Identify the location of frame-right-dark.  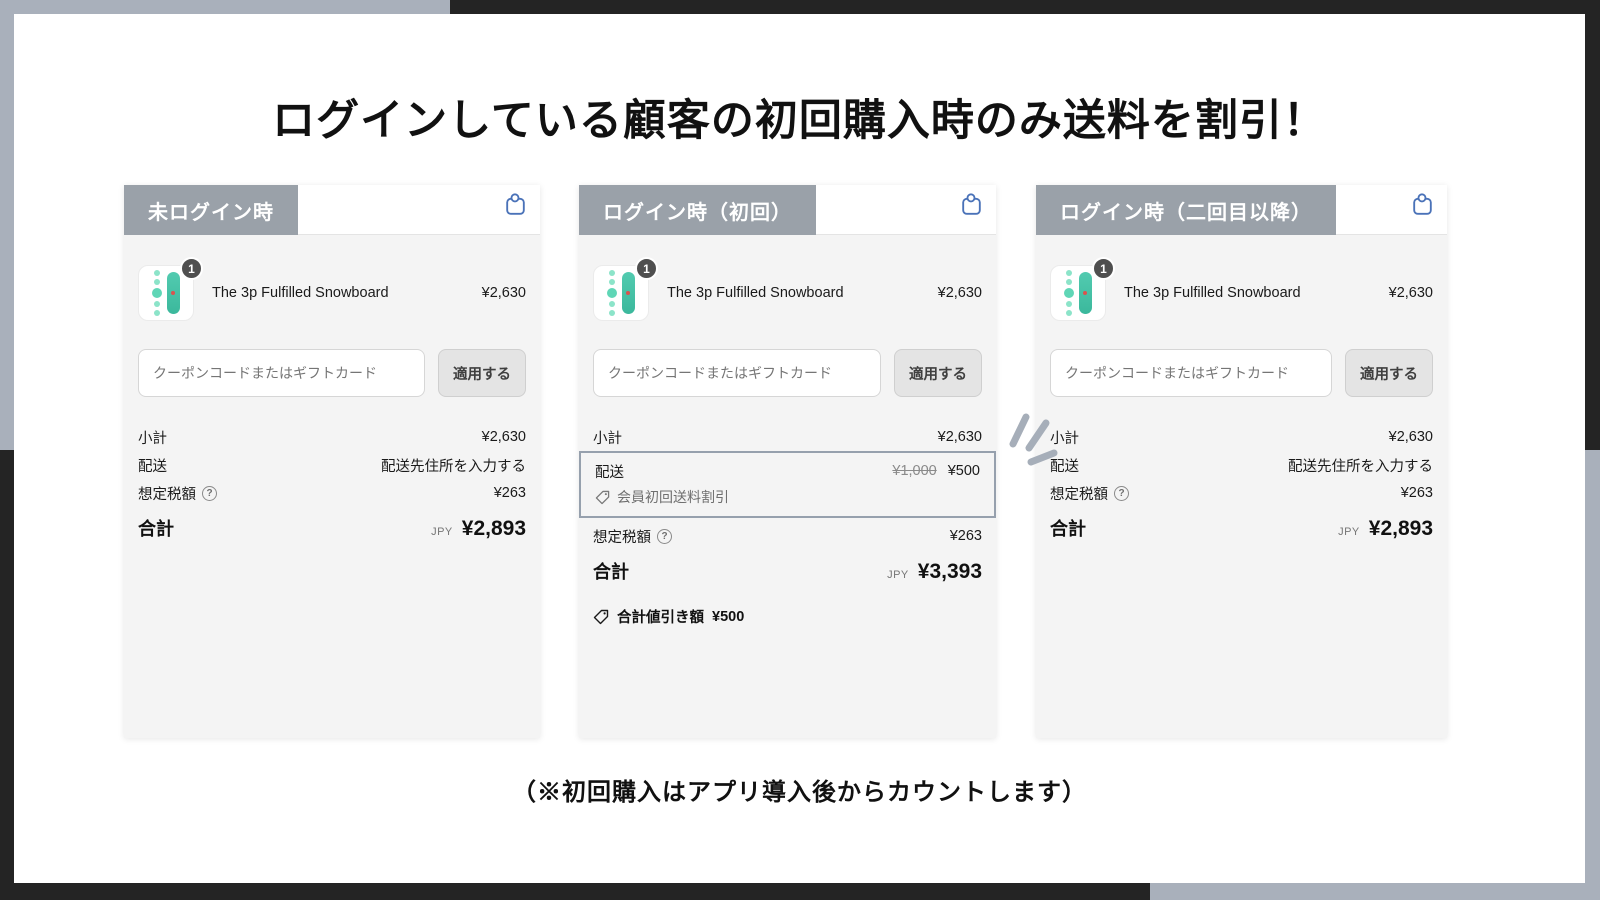
(1592, 232).